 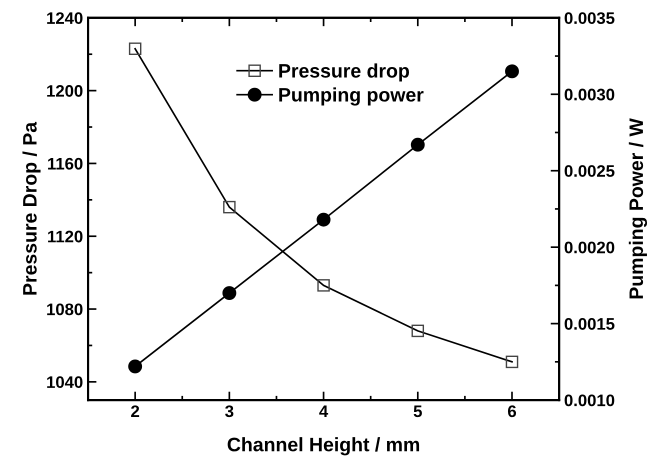 What do you see at coordinates (589, 94) in the screenshot?
I see `y2-tick-label: 0.0030` at bounding box center [589, 94].